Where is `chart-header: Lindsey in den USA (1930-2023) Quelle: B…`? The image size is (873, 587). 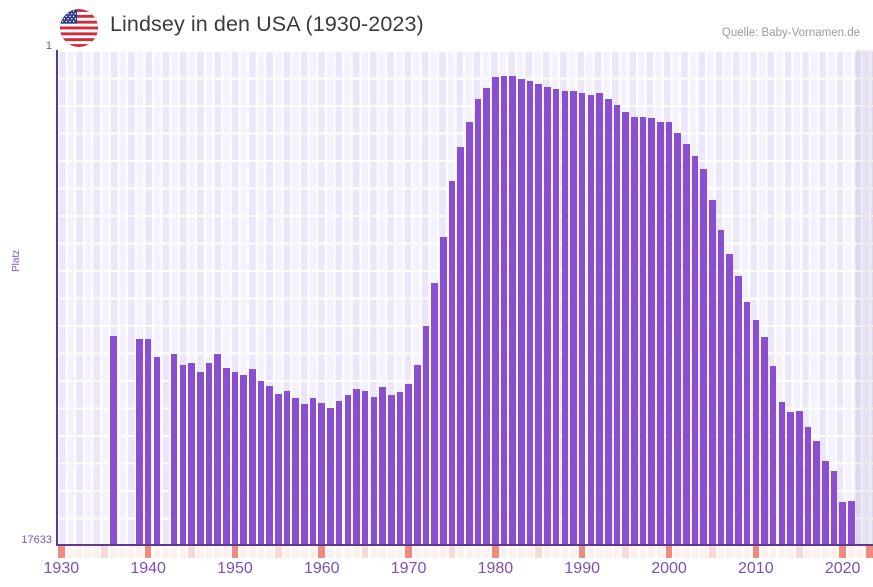 chart-header: Lindsey in den USA (1930-2023) Quelle: B… is located at coordinates (436, 23).